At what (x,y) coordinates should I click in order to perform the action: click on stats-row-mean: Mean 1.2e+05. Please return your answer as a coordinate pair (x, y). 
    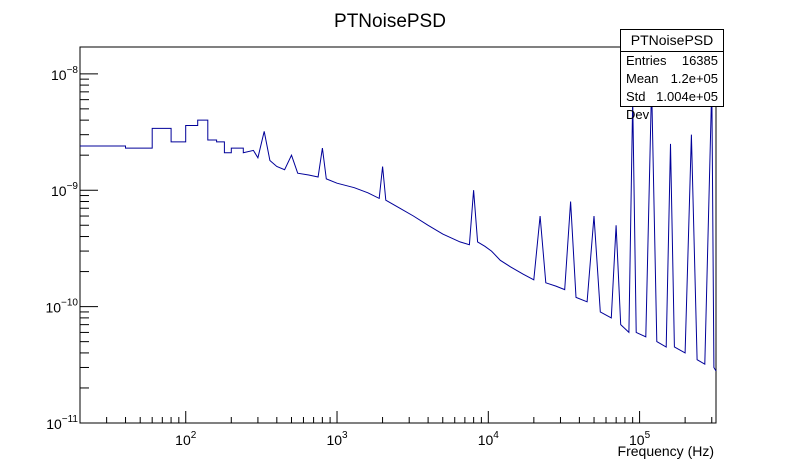
    Looking at the image, I should click on (672, 79).